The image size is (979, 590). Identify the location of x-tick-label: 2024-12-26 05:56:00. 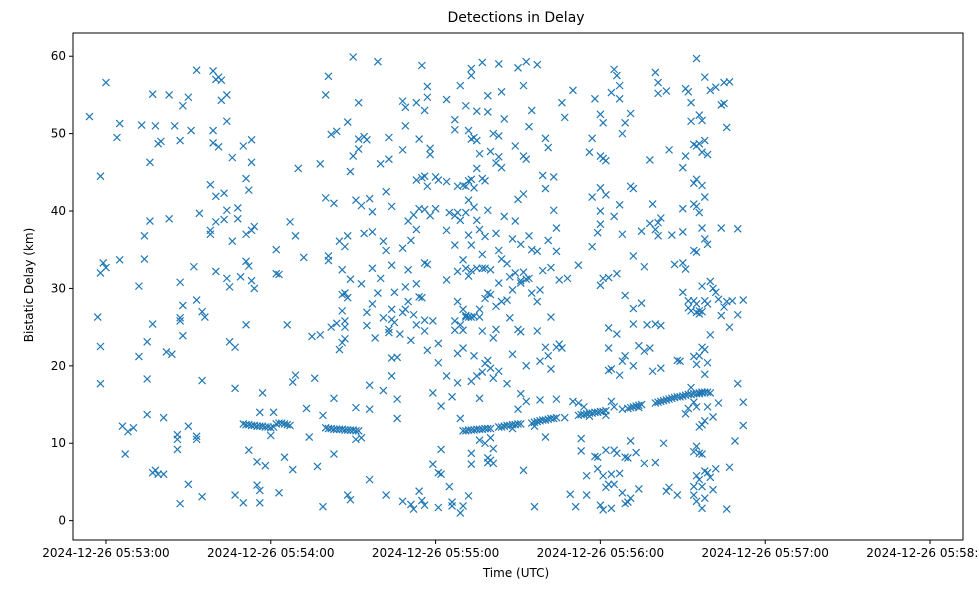
(600, 553).